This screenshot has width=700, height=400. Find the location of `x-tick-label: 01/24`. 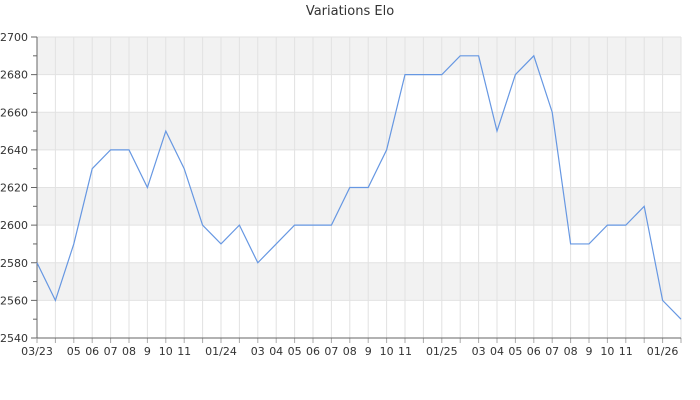

x-tick-label: 01/24 is located at coordinates (221, 351).